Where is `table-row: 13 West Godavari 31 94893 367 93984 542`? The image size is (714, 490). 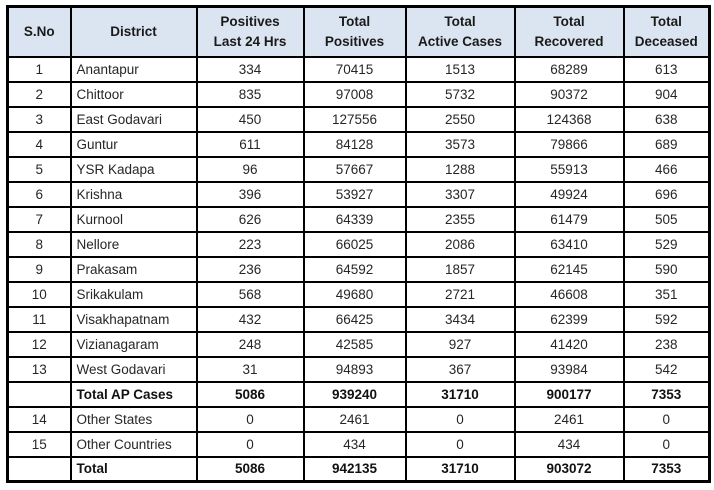 table-row: 13 West Godavari 31 94893 367 93984 542 is located at coordinates (358, 369).